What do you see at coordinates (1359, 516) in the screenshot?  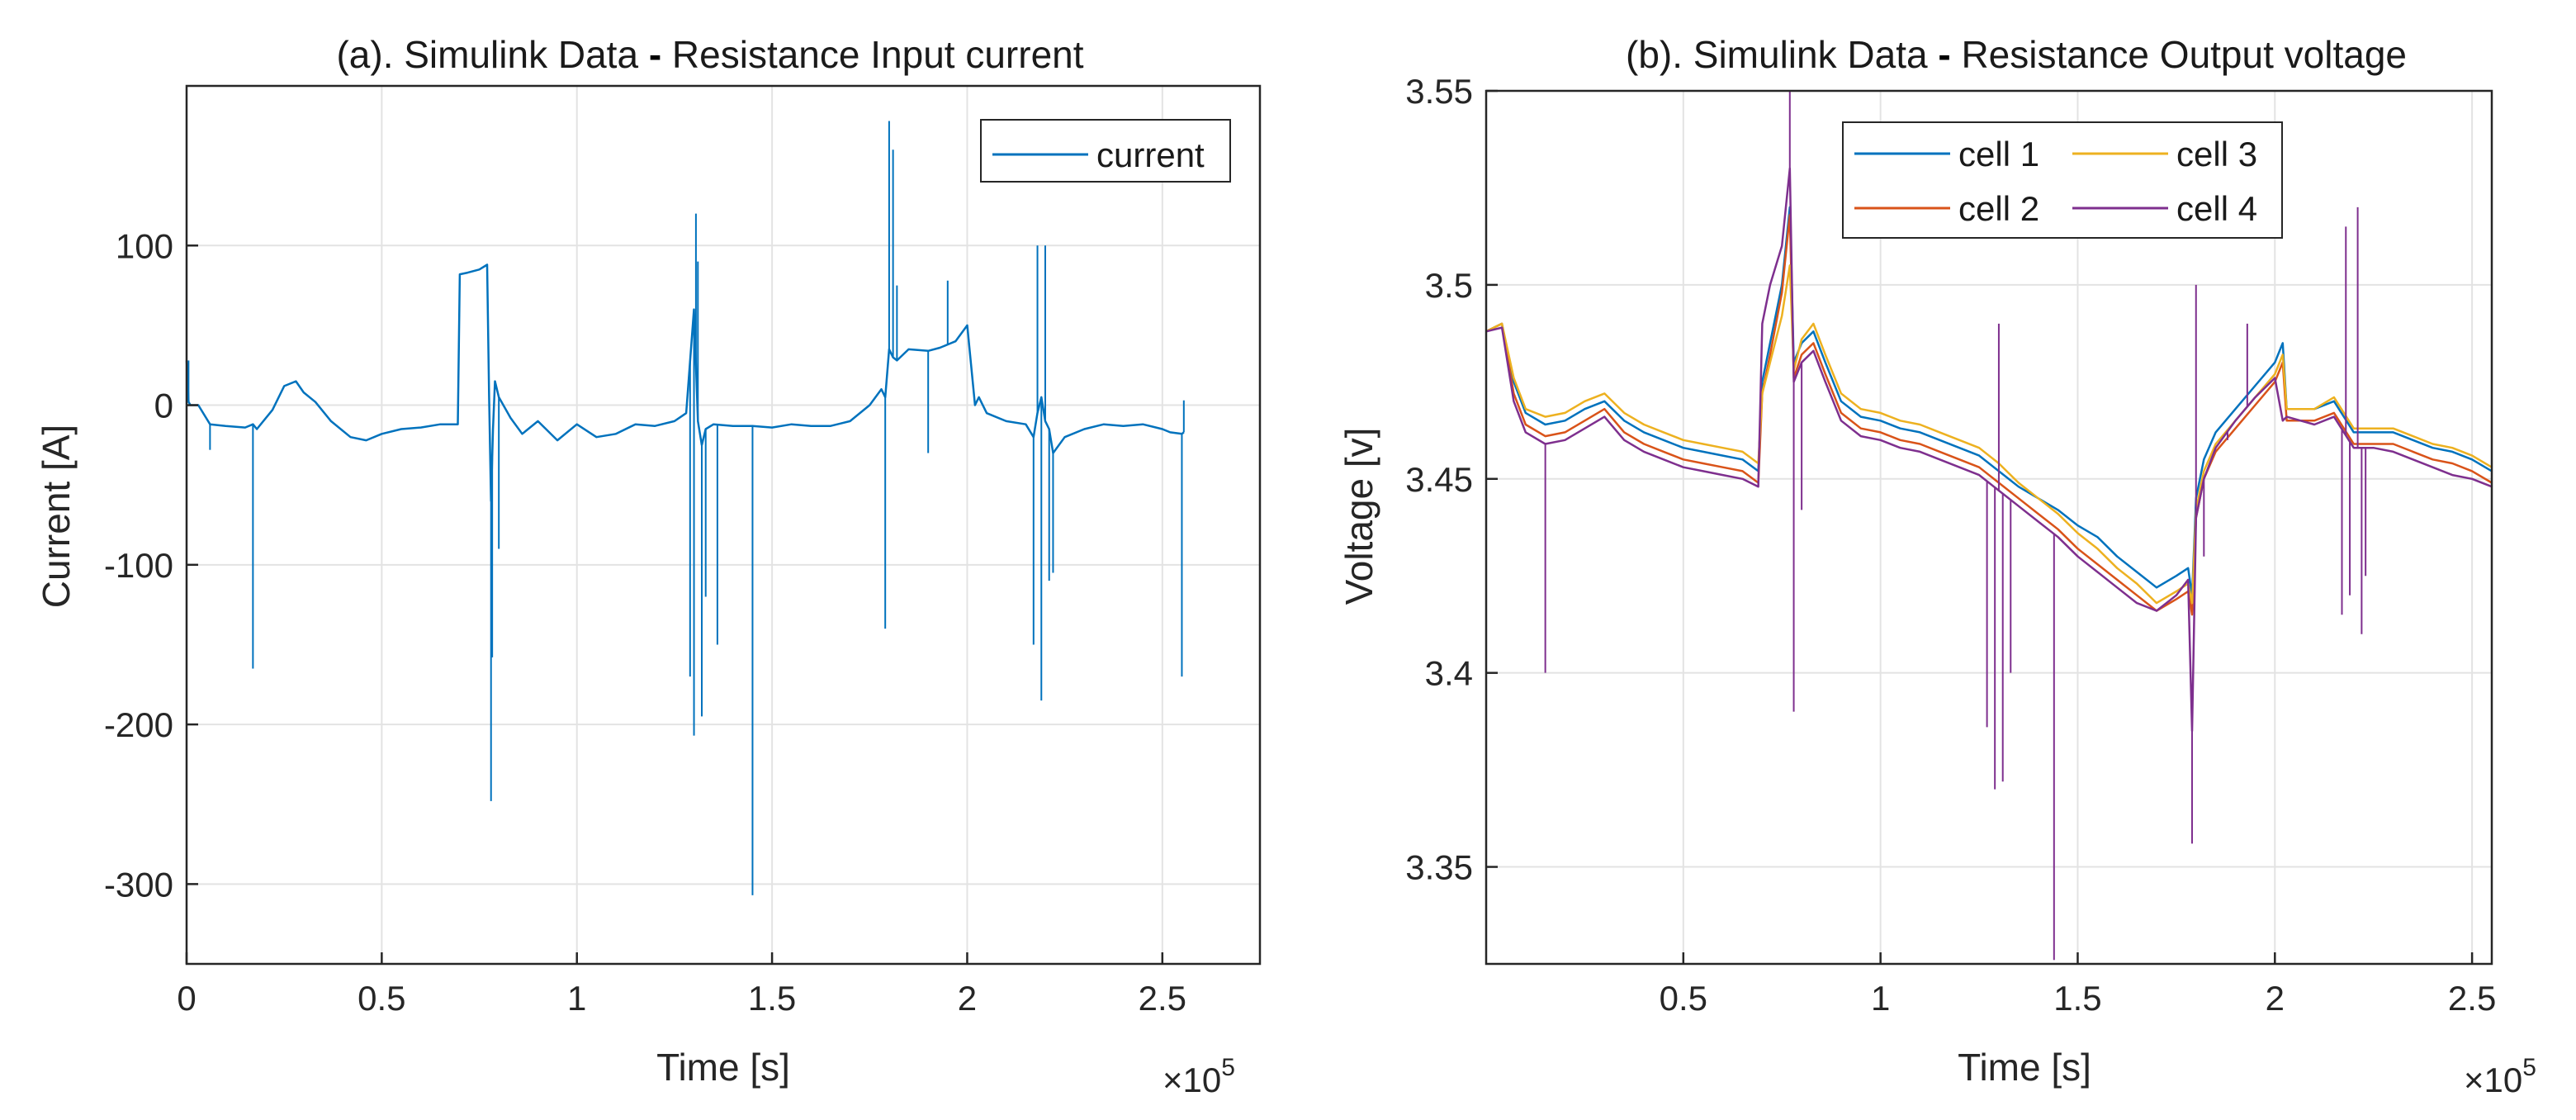 I see `panel-b-ylabel: Voltage [v]` at bounding box center [1359, 516].